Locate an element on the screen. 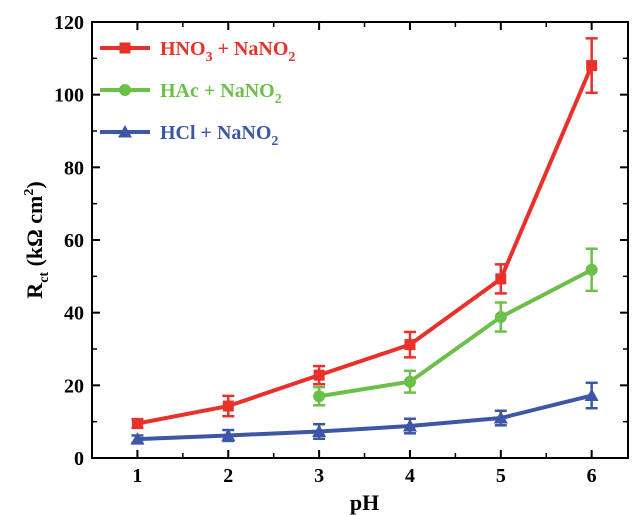 This screenshot has height=515, width=633. legend-label-part: + NaNO is located at coordinates (251, 49).